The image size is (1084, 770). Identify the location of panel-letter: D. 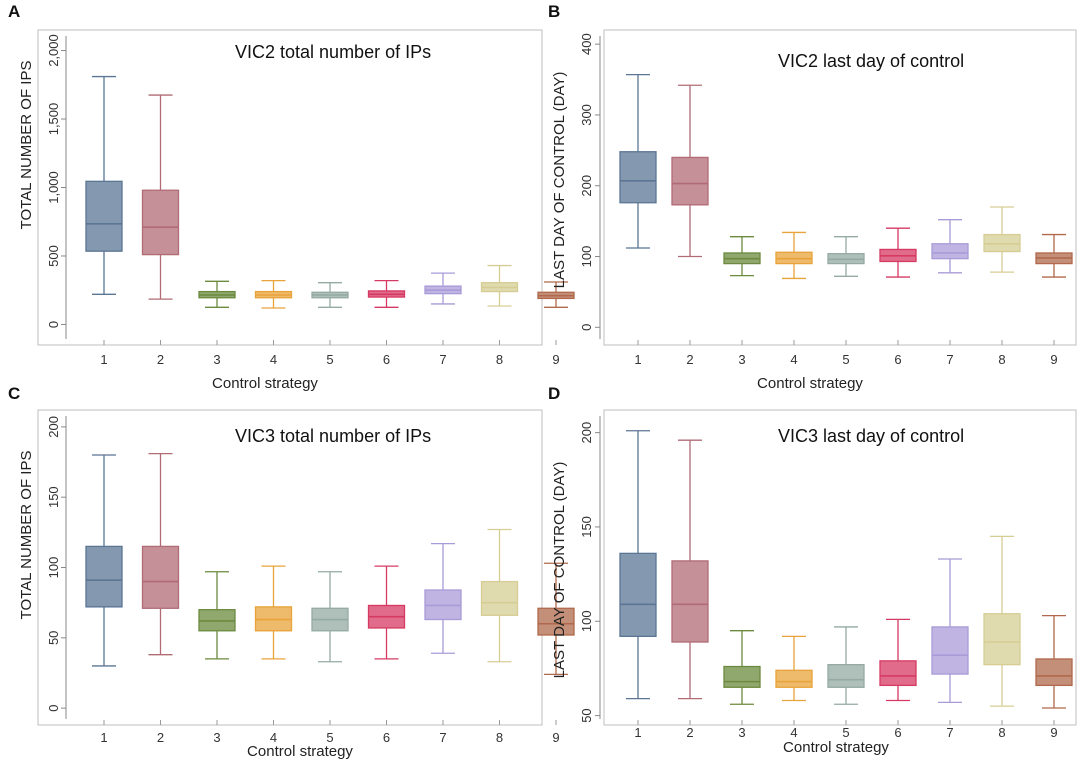
(554, 393).